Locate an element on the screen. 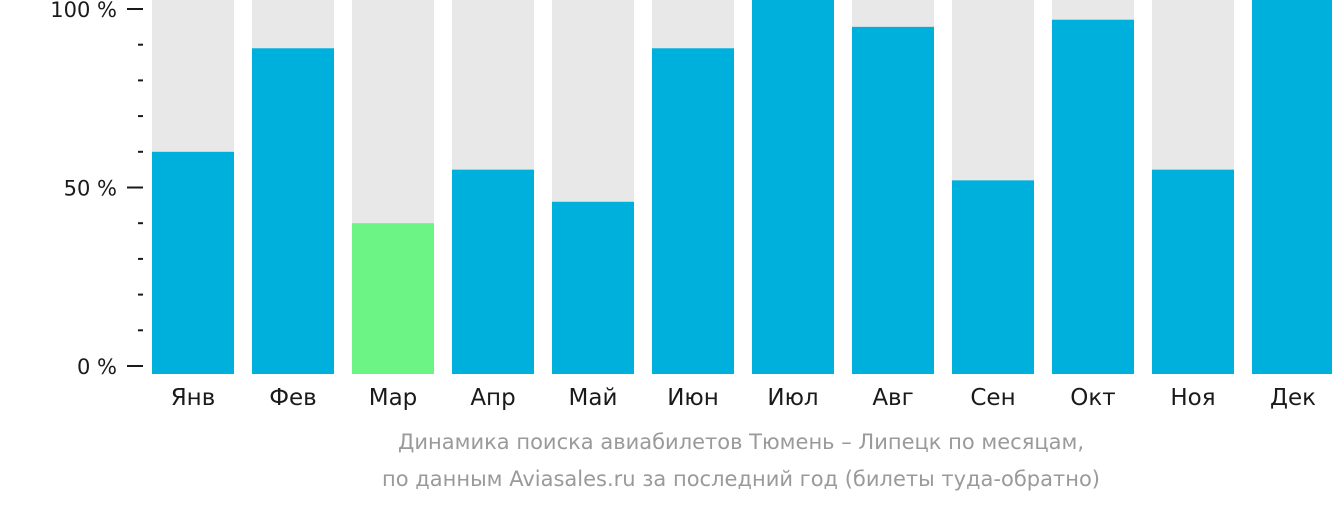 This screenshot has width=1332, height=506. x-tick-label: Дек is located at coordinates (1293, 398).